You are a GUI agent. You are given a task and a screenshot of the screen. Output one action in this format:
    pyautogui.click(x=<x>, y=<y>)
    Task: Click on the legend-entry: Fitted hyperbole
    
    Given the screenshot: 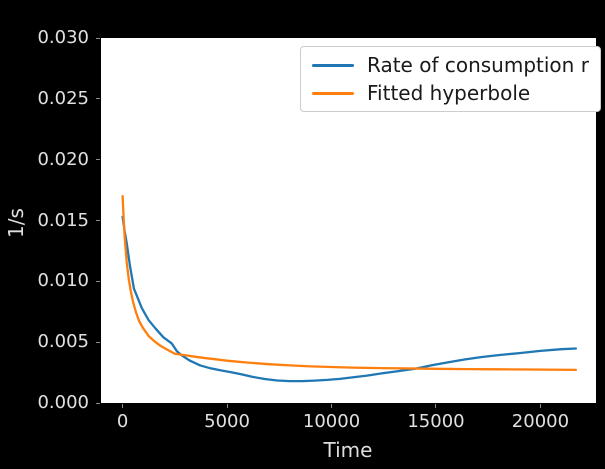 What is the action you would take?
    pyautogui.click(x=450, y=93)
    